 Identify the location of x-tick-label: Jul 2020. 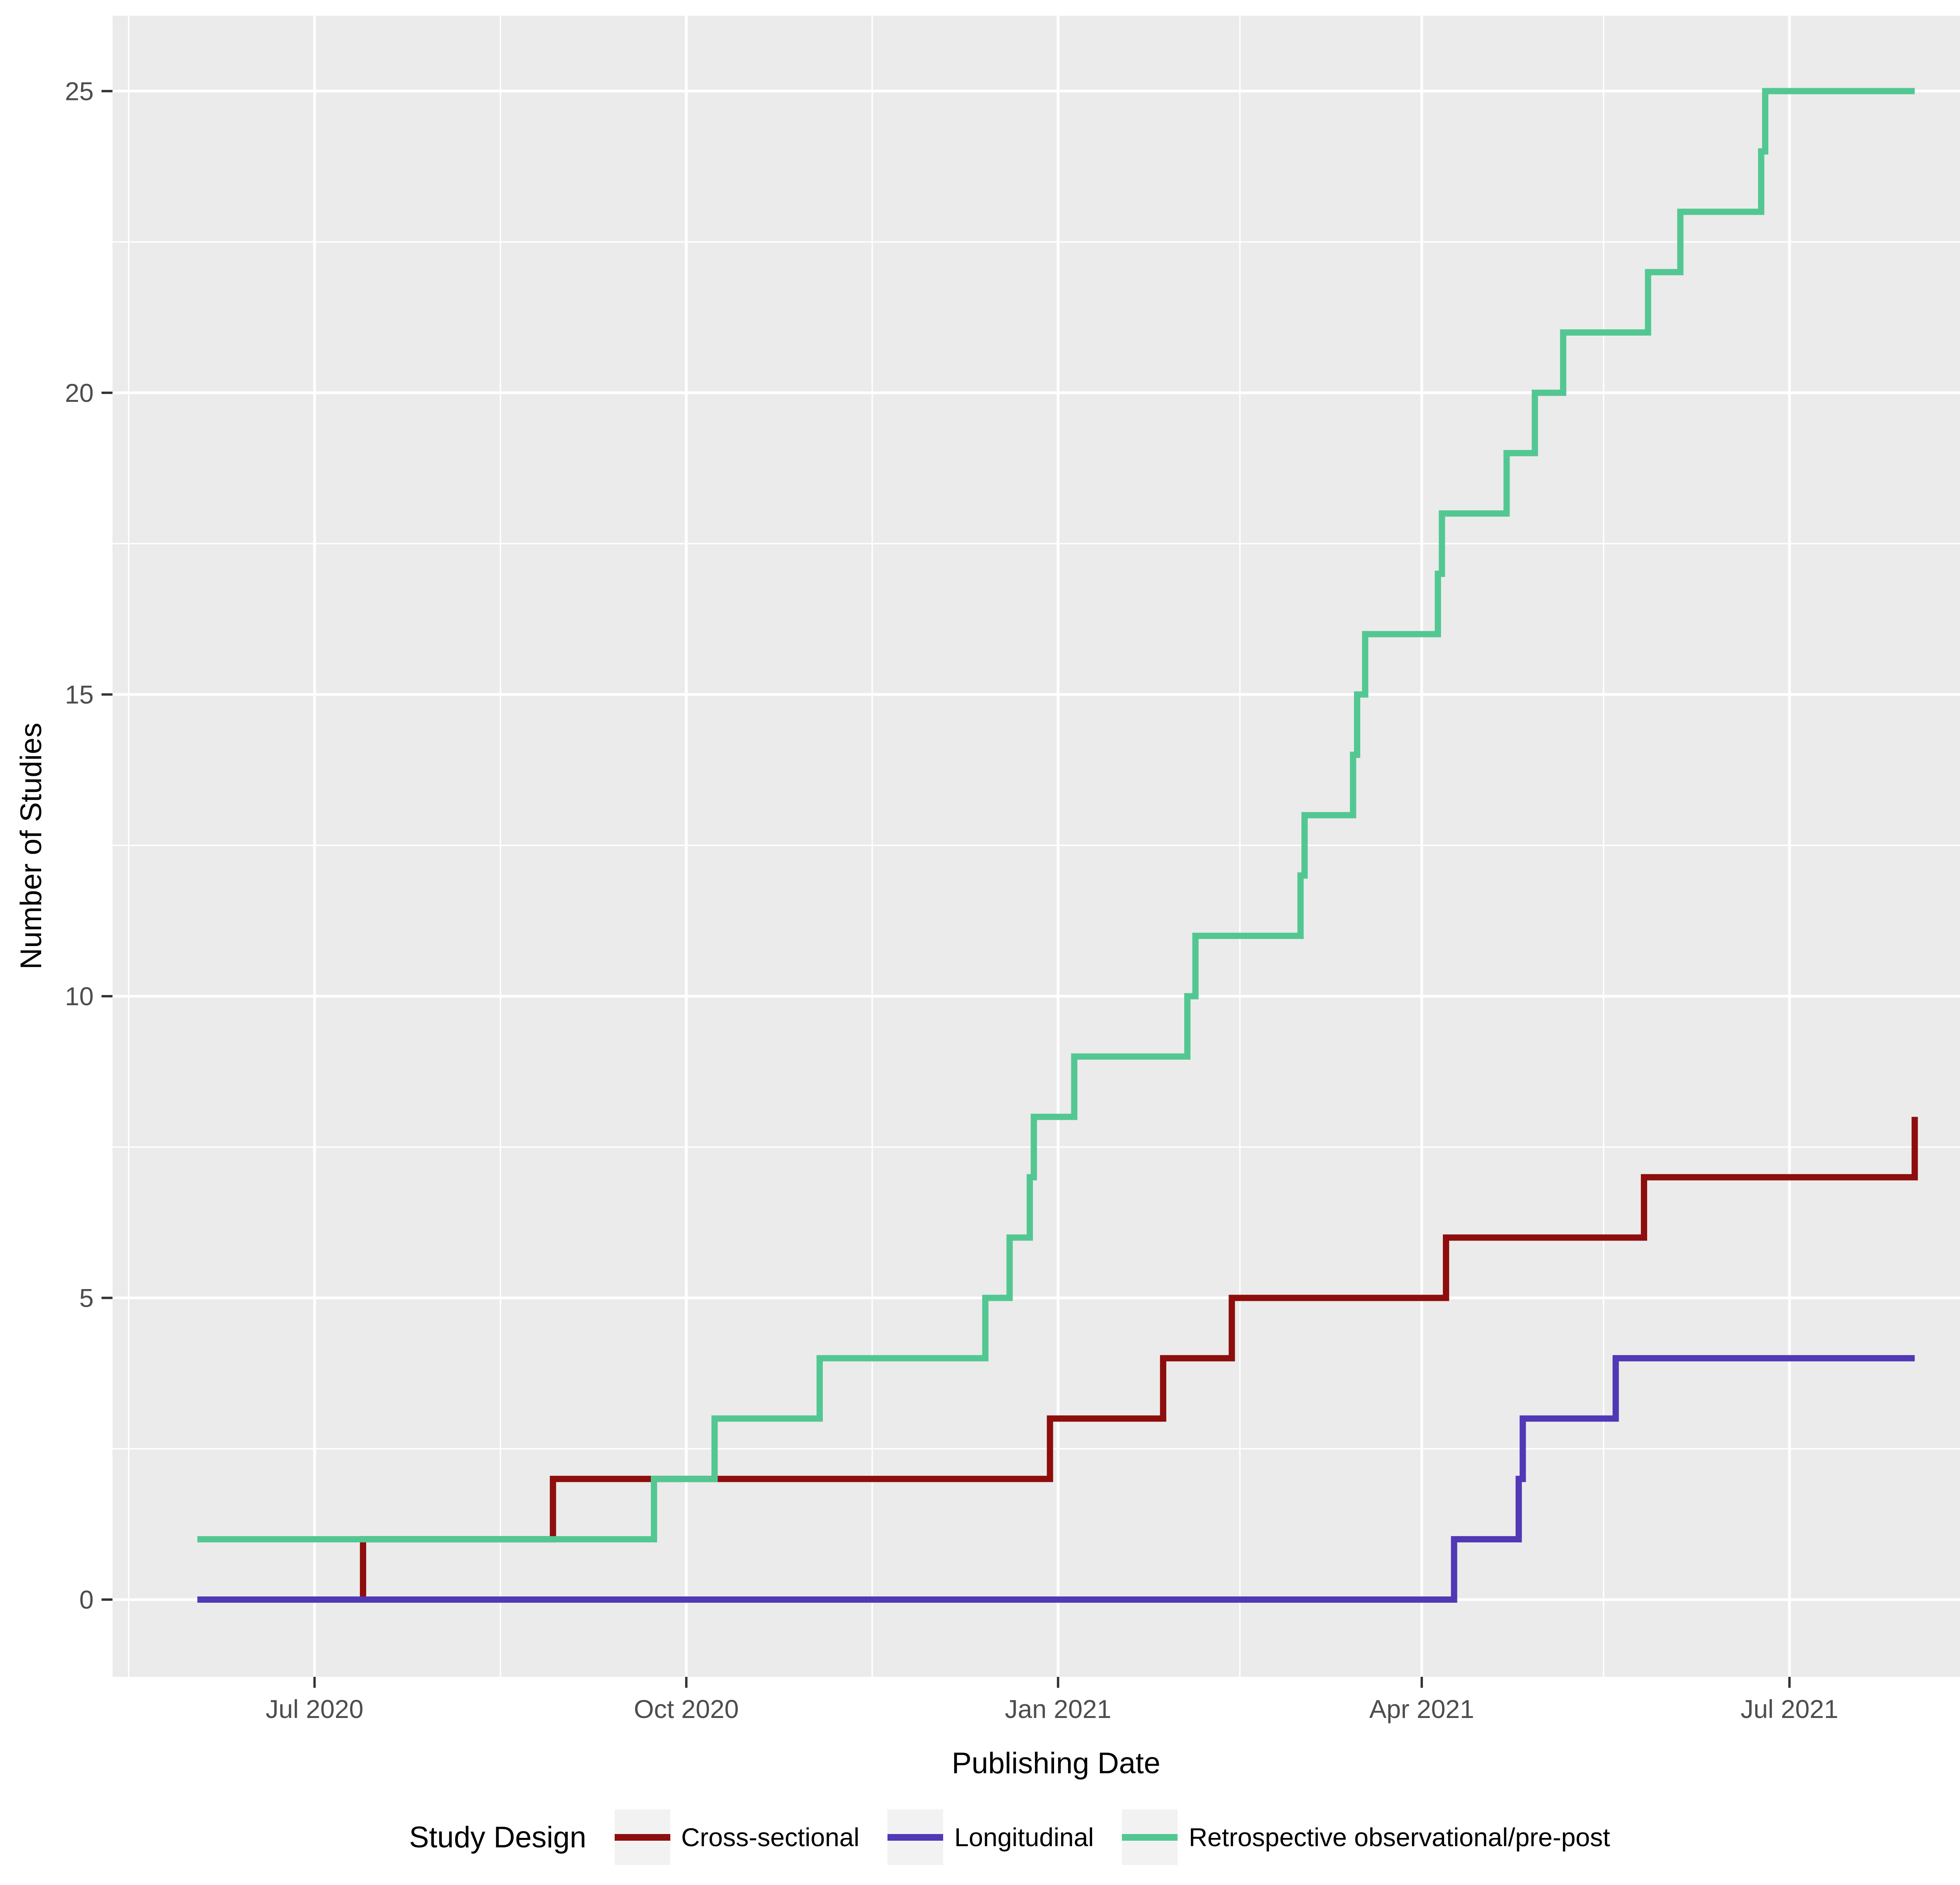
(315, 1708).